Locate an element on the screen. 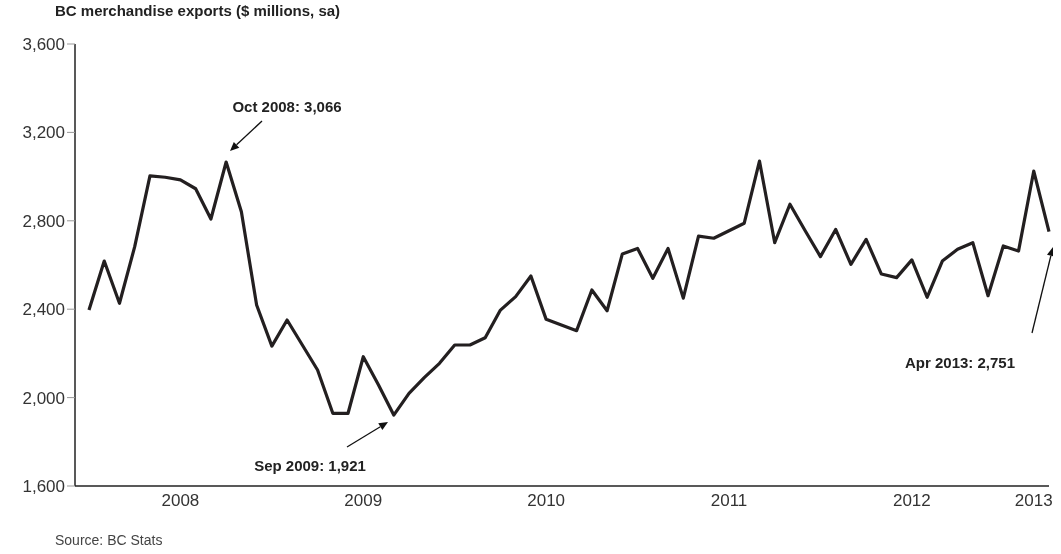  annotation: Oct 2008: 3,066 is located at coordinates (287, 106).